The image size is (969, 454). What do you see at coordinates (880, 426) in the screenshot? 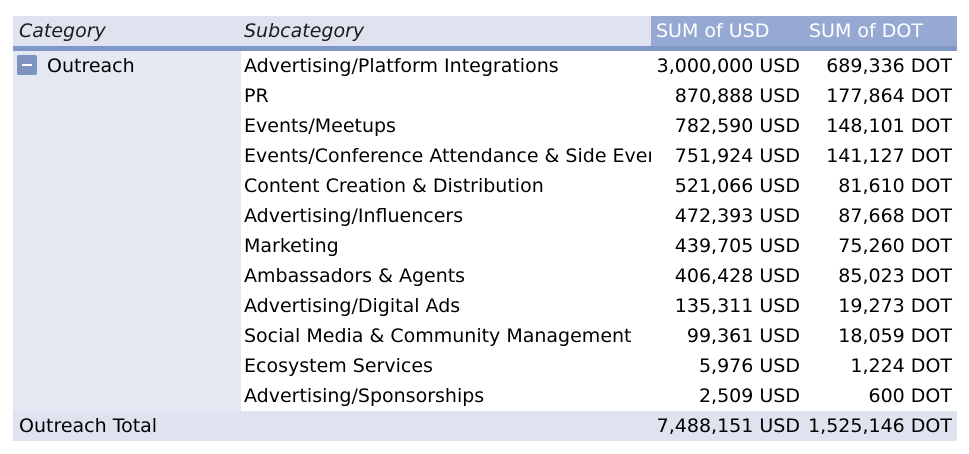
I see `total-dot: 1,525,146 DOT` at bounding box center [880, 426].